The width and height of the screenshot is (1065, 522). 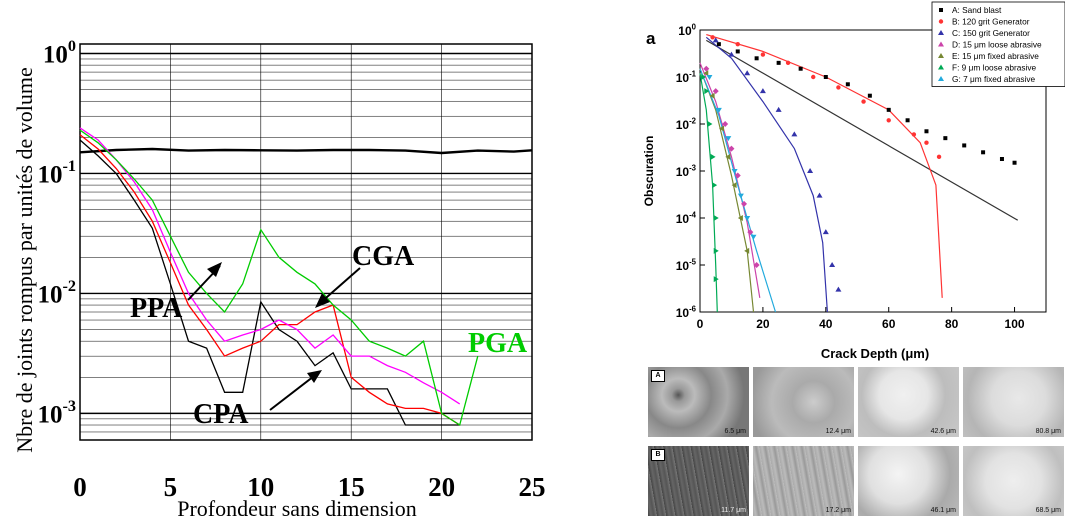 What do you see at coordinates (994, 79) in the screenshot?
I see `legend-label: G: 7 μm fixed abrasive` at bounding box center [994, 79].